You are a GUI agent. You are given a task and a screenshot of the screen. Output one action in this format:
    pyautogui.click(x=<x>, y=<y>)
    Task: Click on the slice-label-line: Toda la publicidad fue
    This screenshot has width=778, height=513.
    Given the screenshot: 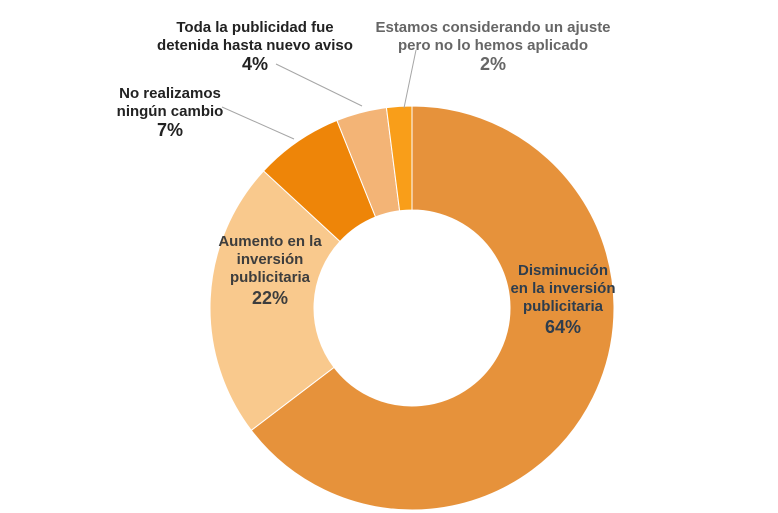 What is the action you would take?
    pyautogui.click(x=254, y=27)
    